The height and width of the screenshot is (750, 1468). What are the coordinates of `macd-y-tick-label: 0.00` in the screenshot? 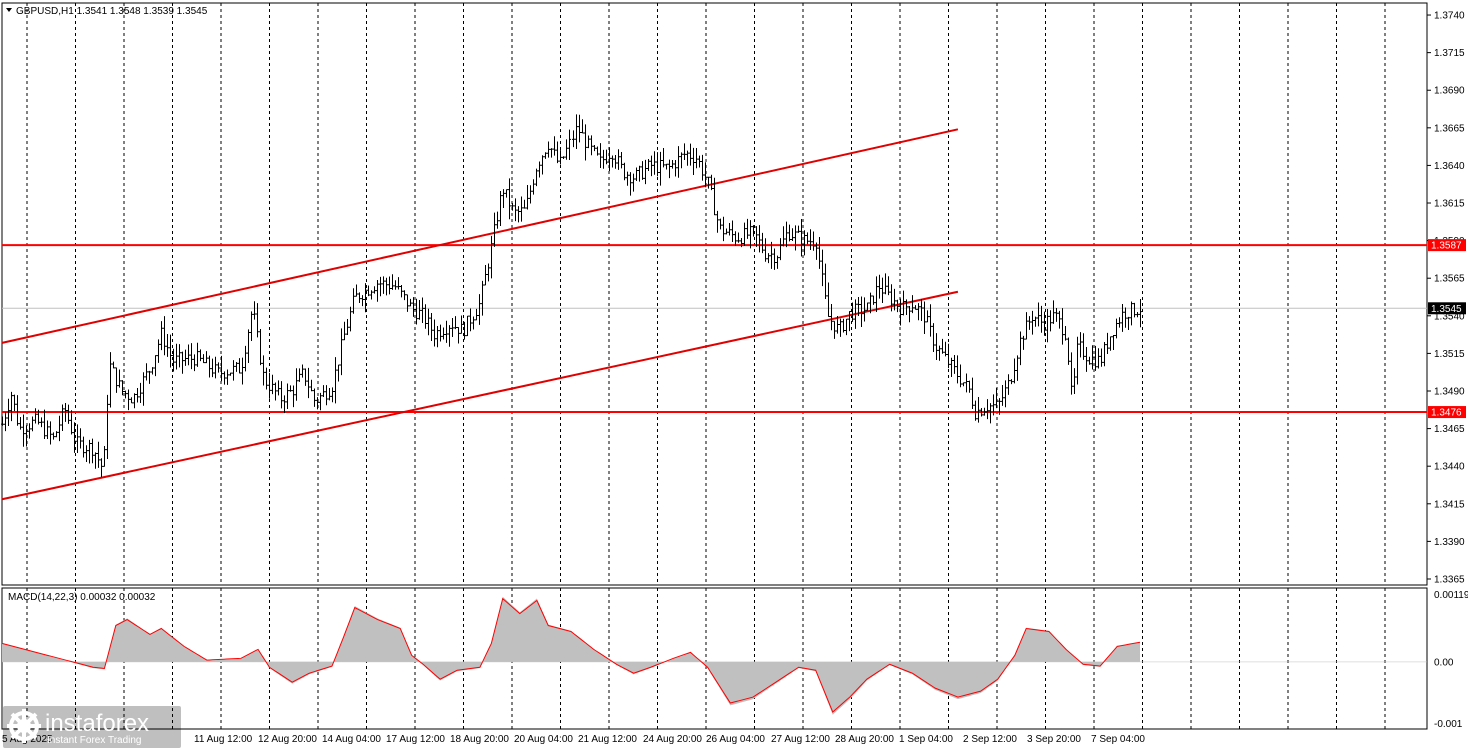 It's located at (1444, 662).